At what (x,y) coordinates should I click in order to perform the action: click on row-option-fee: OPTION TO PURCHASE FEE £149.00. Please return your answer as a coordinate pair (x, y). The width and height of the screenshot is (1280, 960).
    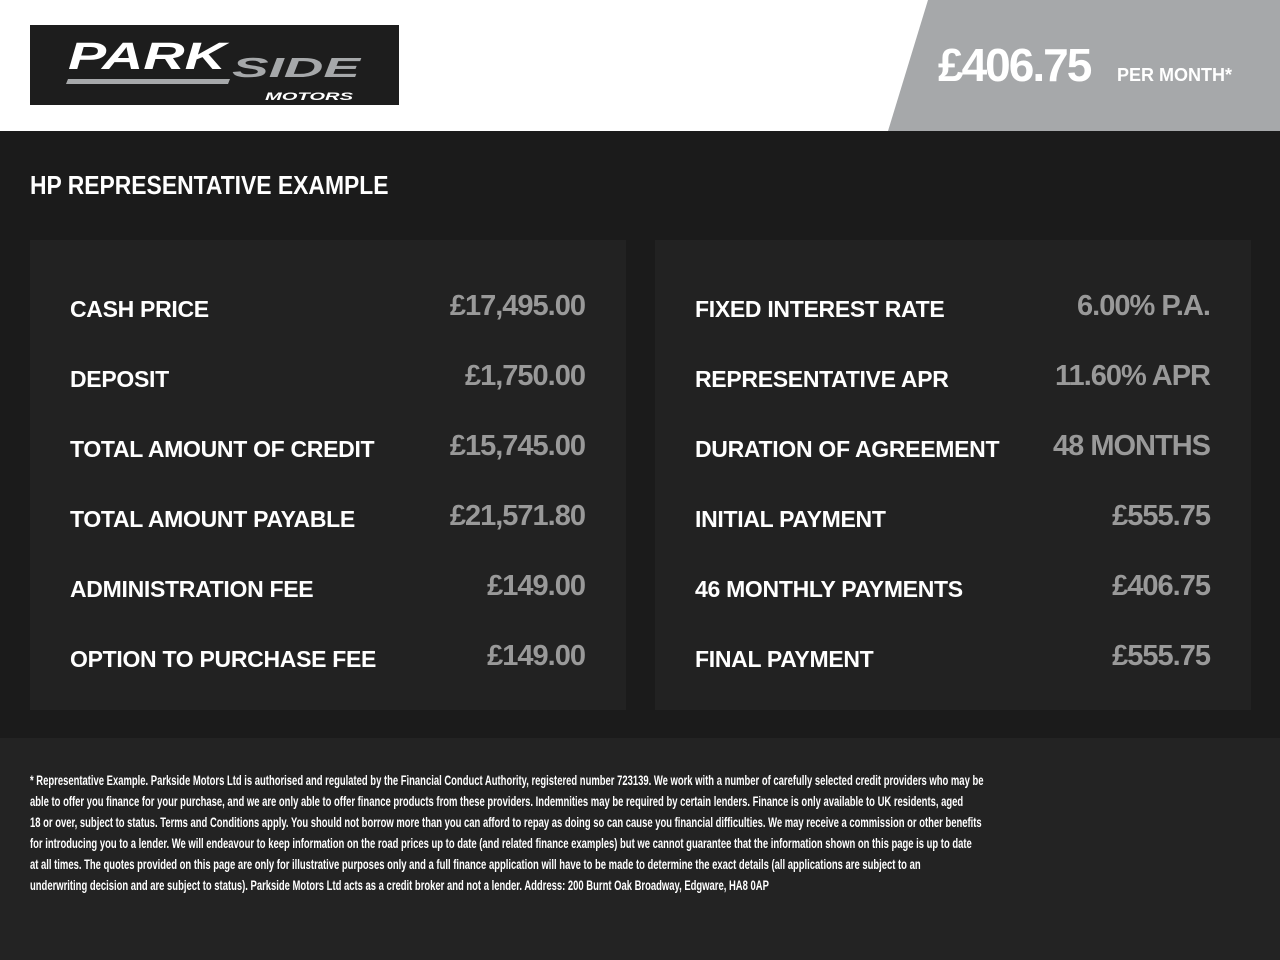
    Looking at the image, I should click on (328, 658).